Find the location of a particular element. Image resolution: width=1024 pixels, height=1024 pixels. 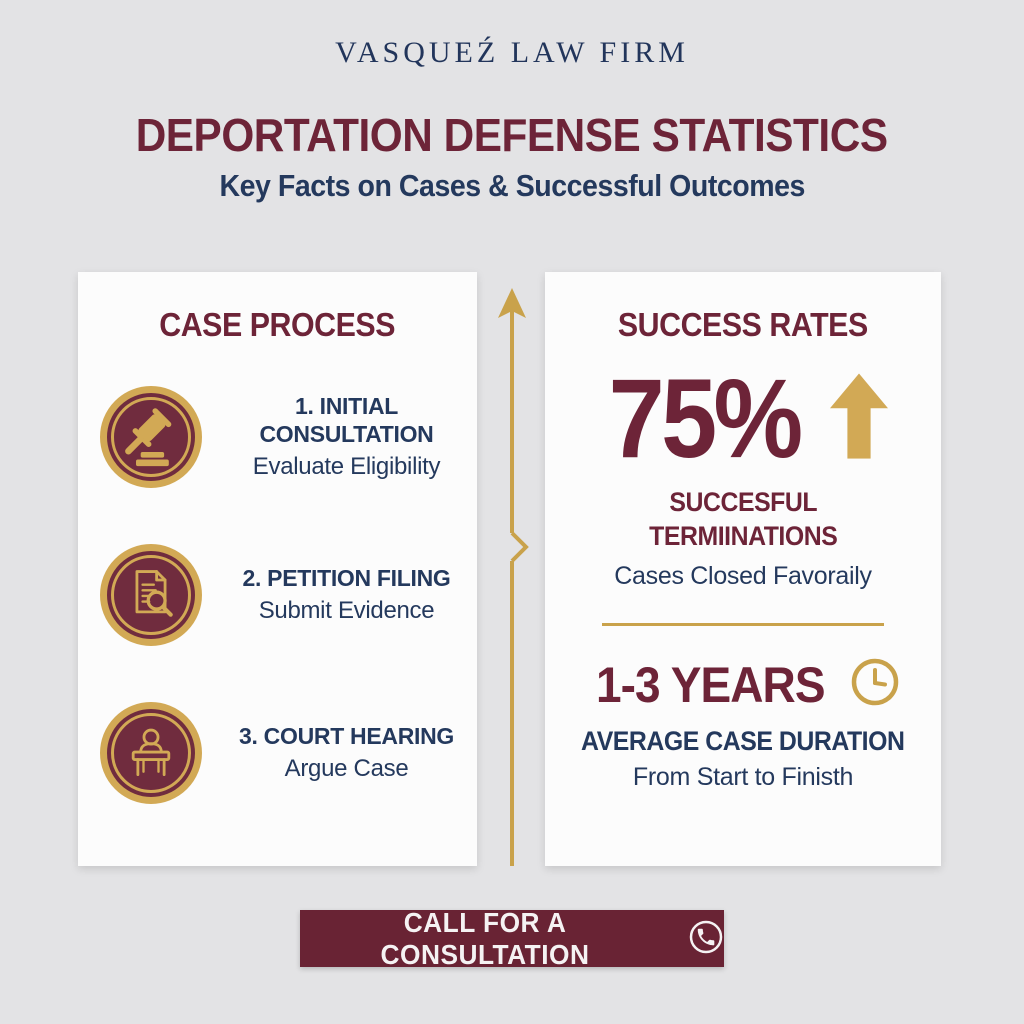

brand-name: VASQUEŹ LAW FIRM is located at coordinates (512, 52).